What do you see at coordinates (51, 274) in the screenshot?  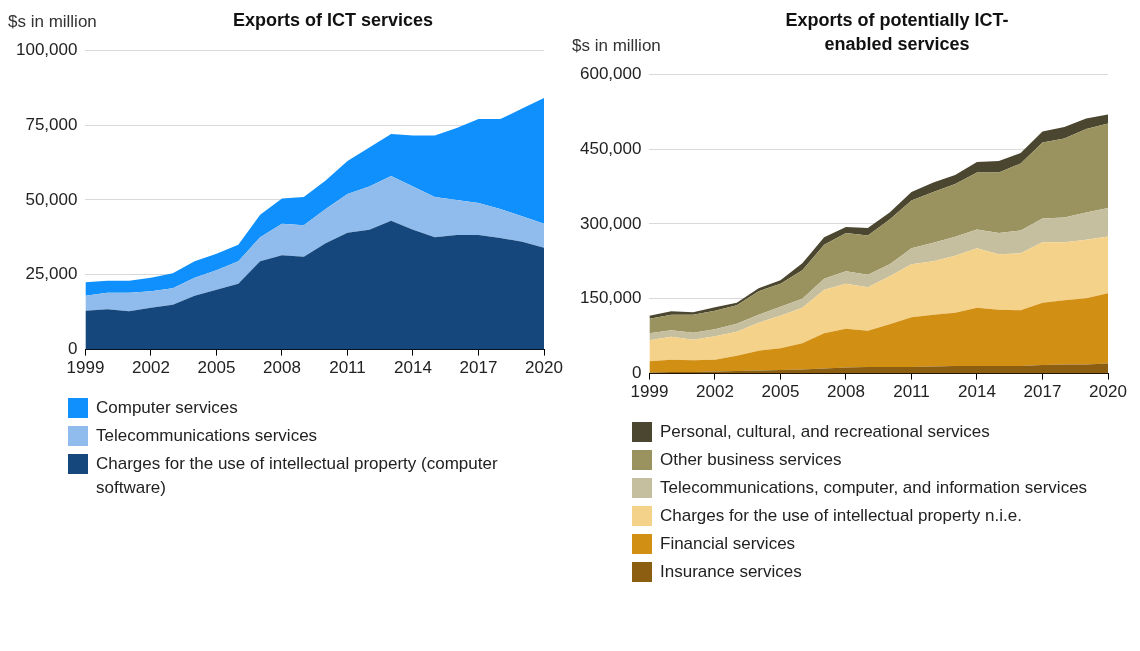 I see `y-tick-label: 25,000` at bounding box center [51, 274].